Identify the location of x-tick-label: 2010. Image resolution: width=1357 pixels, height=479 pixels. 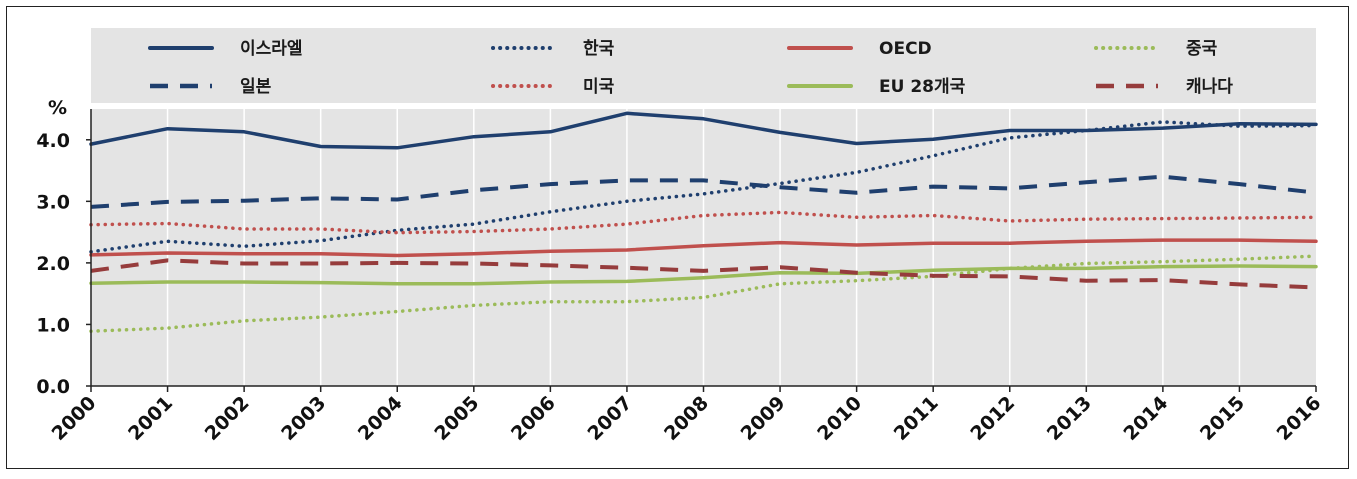
(839, 418).